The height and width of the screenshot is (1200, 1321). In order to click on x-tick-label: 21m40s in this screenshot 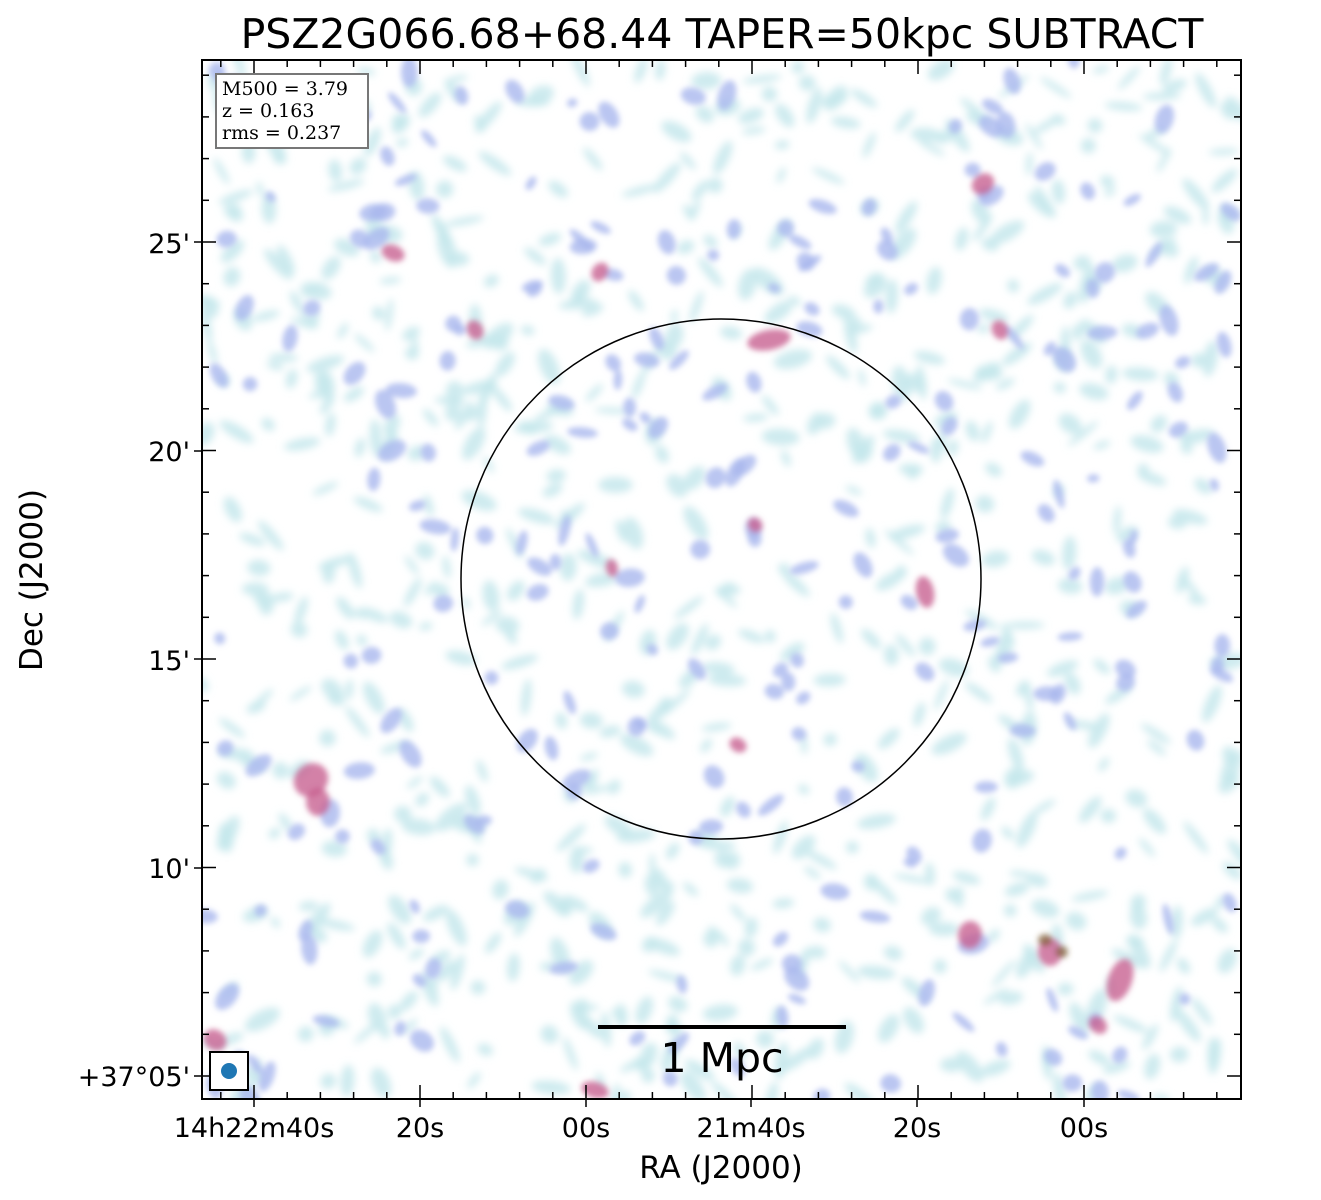, I will do `click(750, 1128)`.